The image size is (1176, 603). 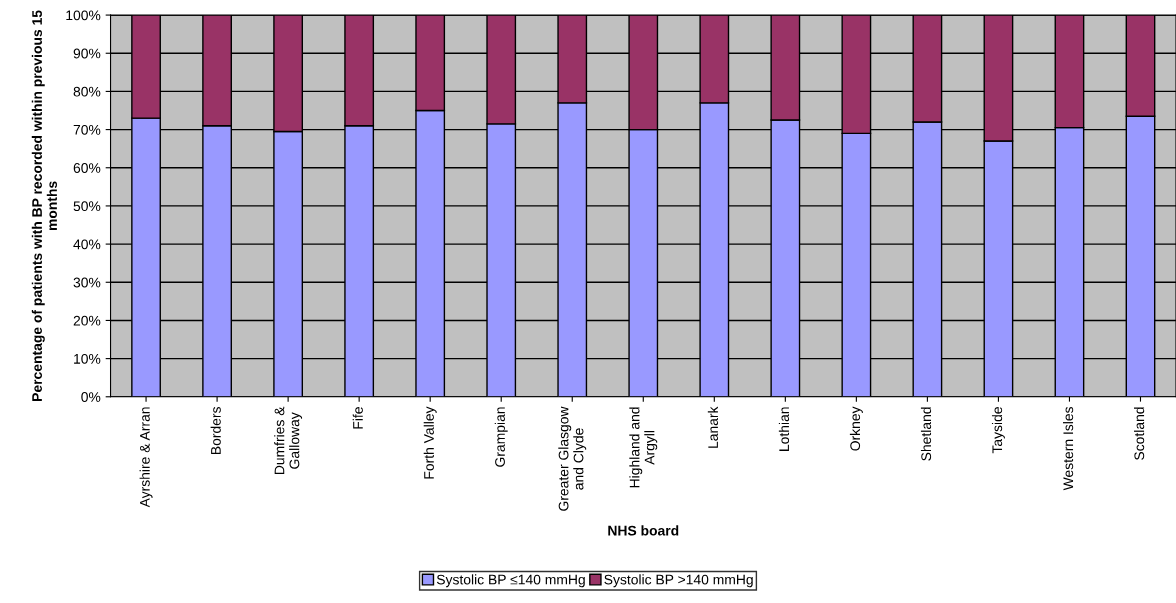 I want to click on x-tick-label: Grampian, so click(x=501, y=437).